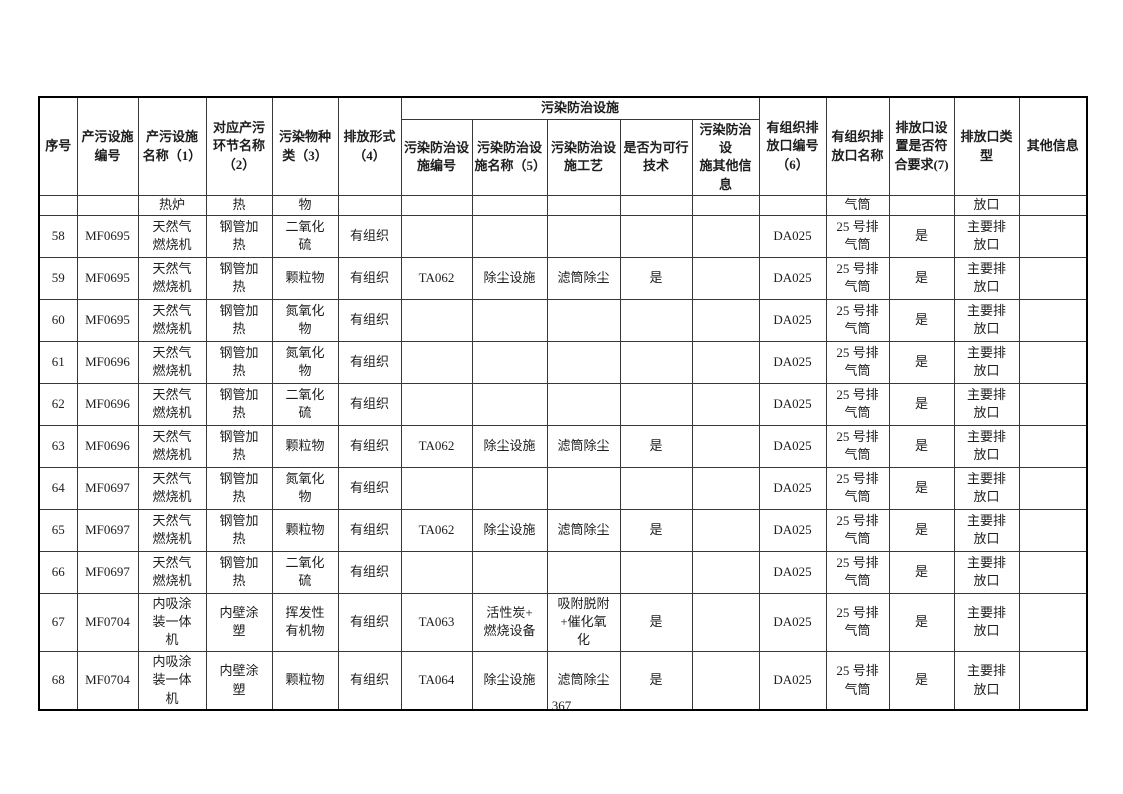  I want to click on table-cell: 63, so click(58, 446).